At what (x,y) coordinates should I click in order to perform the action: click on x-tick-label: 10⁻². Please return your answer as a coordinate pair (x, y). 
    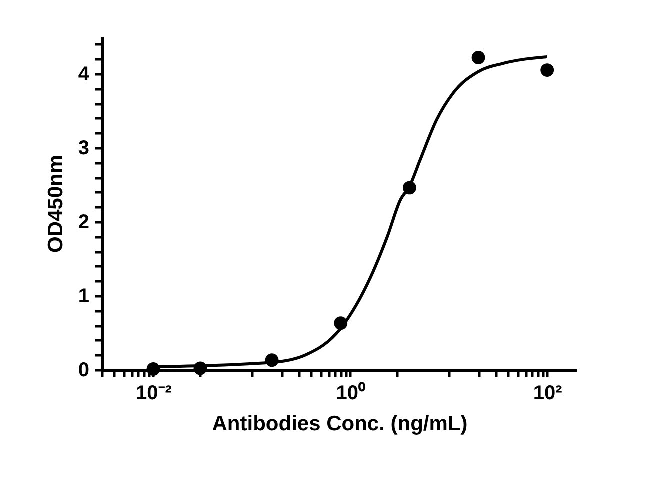
    Looking at the image, I should click on (154, 393).